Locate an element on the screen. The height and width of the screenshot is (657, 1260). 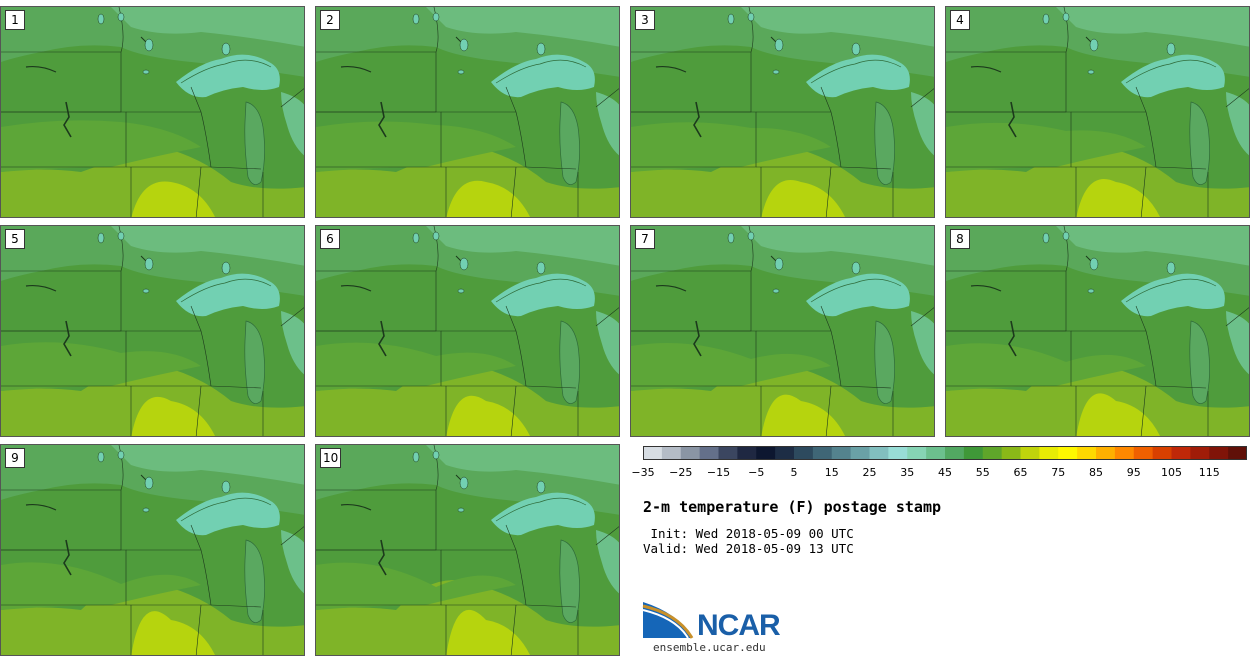
colorbar-tick: 95 is located at coordinates (1133, 472).